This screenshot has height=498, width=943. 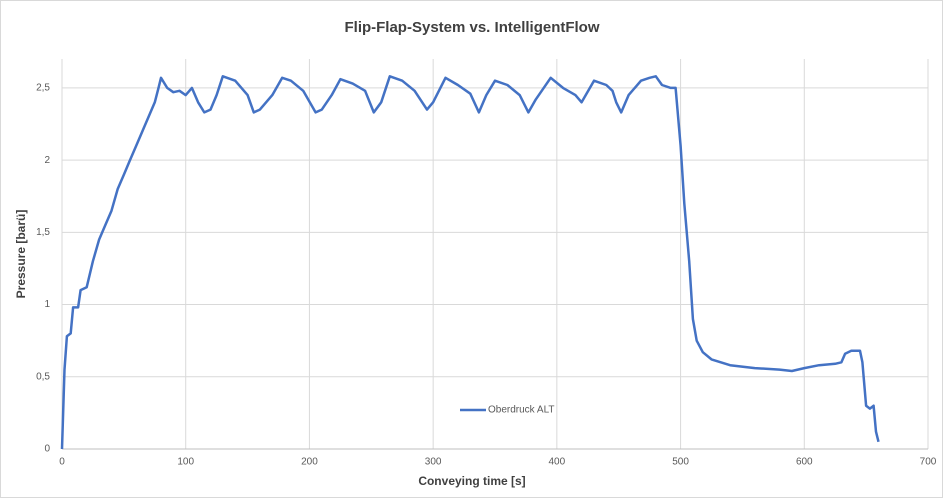 What do you see at coordinates (680, 462) in the screenshot?
I see `x-tick-label: 500` at bounding box center [680, 462].